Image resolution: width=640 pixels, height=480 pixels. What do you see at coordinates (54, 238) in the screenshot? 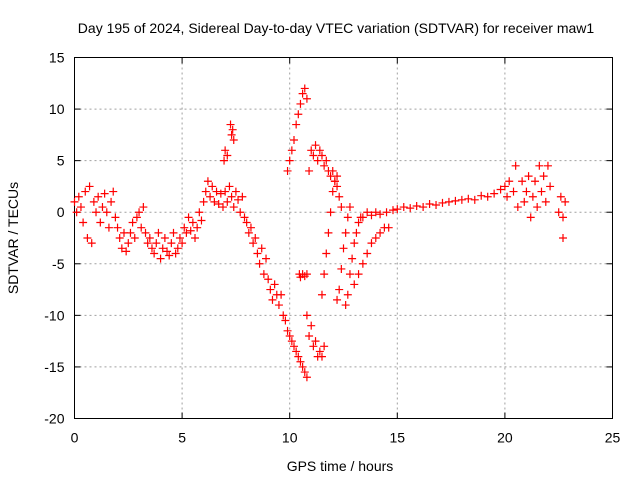
I see `y-tick-labels: -20 -15 -10 -5 0 5 10 15` at bounding box center [54, 238].